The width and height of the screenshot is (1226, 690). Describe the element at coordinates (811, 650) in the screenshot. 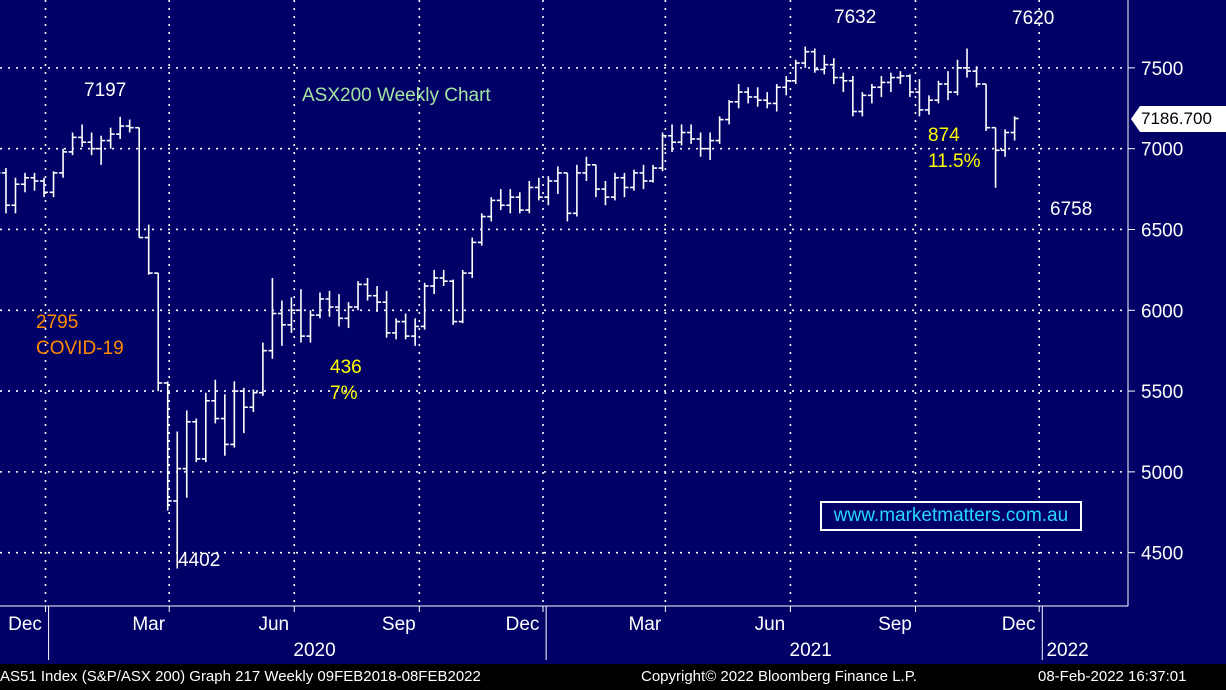

I see `x-axis-year-label: 2021` at that location.